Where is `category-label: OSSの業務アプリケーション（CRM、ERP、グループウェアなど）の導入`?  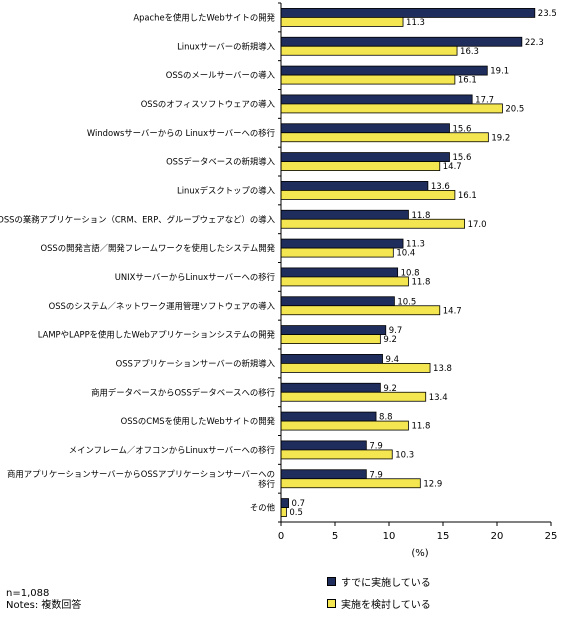 category-label: OSSの業務アプリケーション（CRM、ERP、グループウェアなど）の導入 is located at coordinates (138, 219).